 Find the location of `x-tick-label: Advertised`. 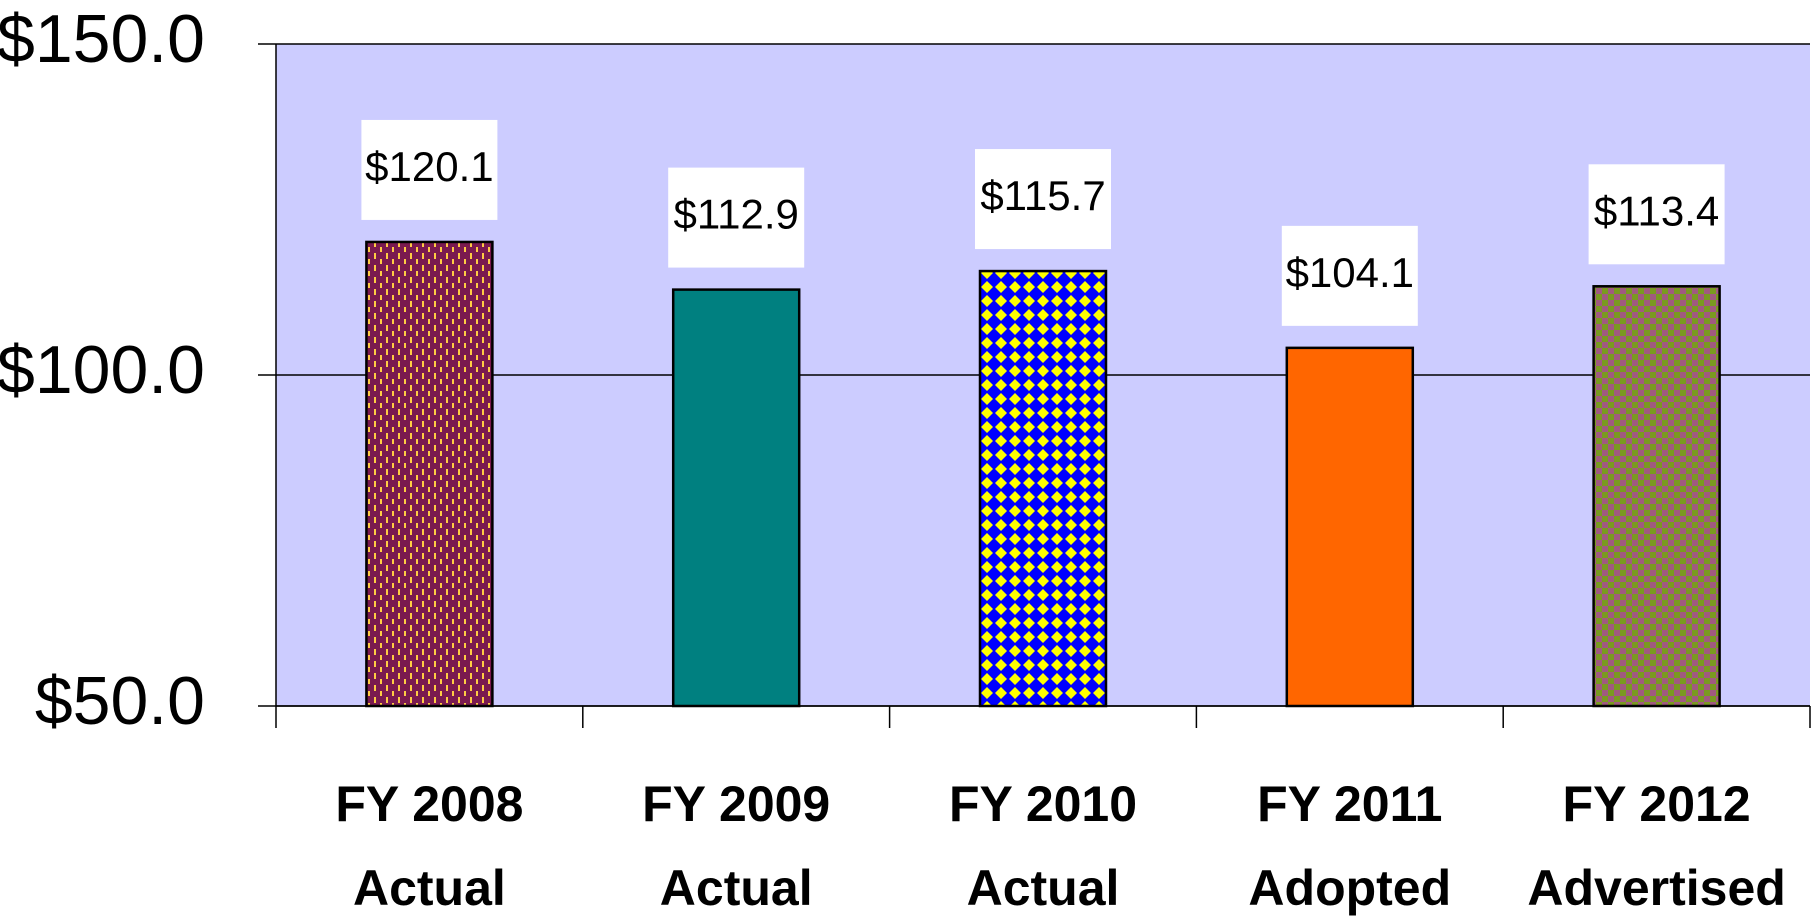

x-tick-label: Advertised is located at coordinates (1656, 888).